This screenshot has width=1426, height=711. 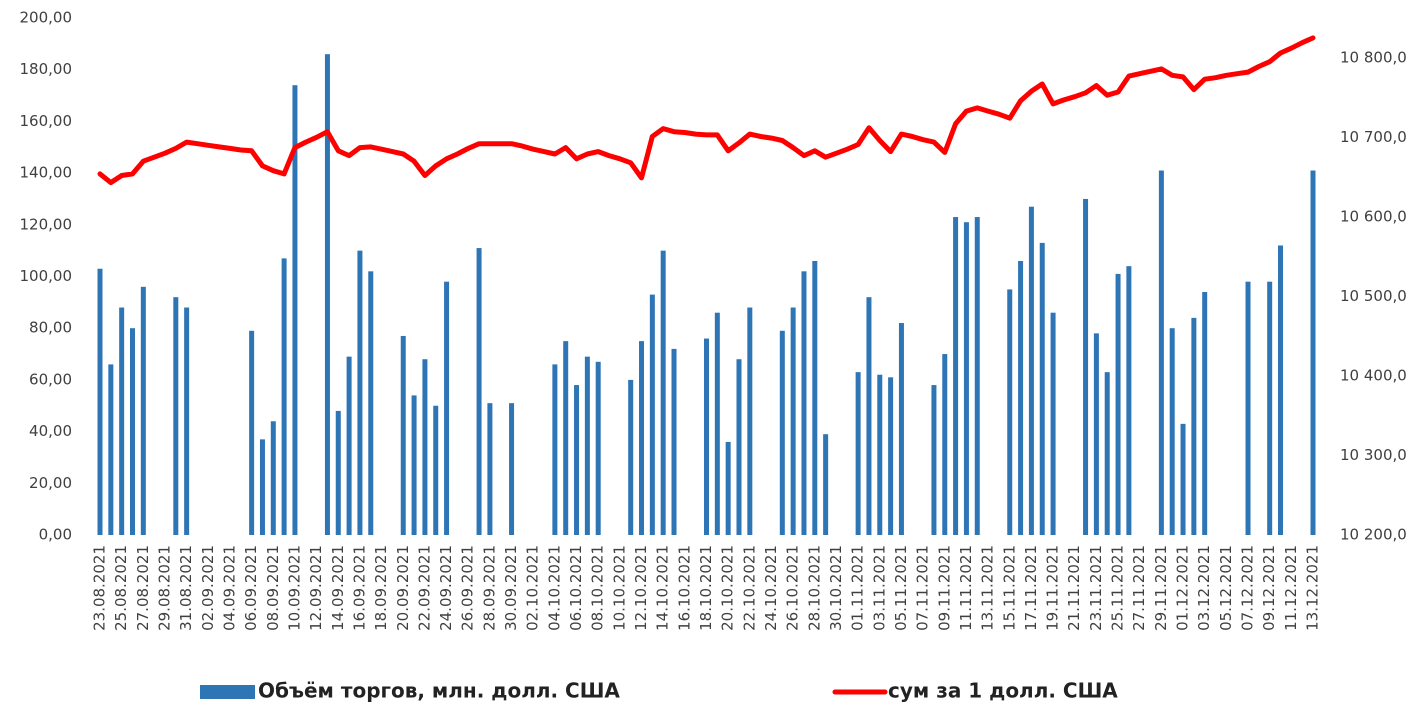 What do you see at coordinates (46, 69) in the screenshot?
I see `y-tick-label: 180,00` at bounding box center [46, 69].